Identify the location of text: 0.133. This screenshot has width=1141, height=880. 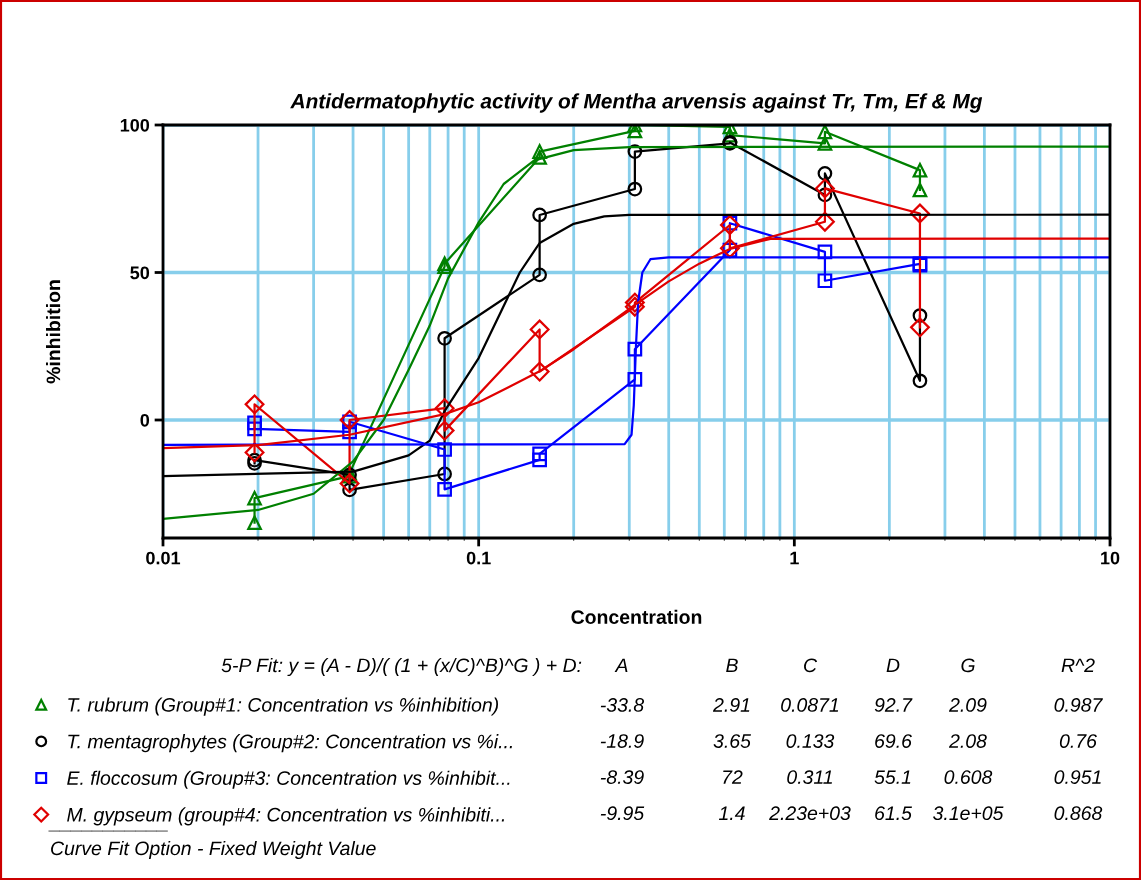
(810, 741).